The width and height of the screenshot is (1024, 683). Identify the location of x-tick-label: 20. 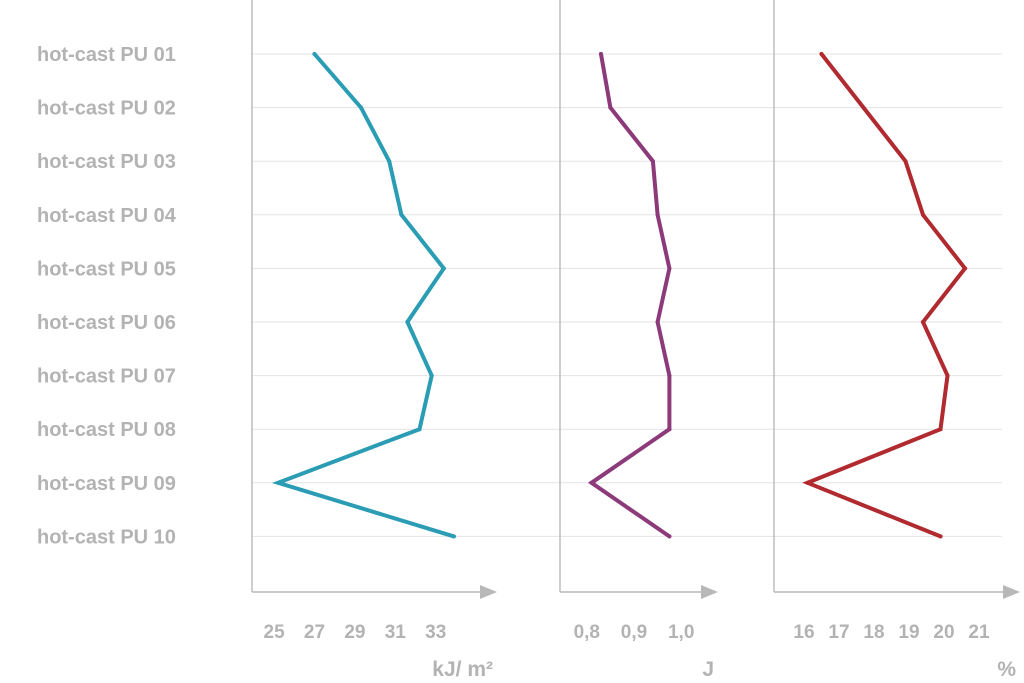
(943, 632).